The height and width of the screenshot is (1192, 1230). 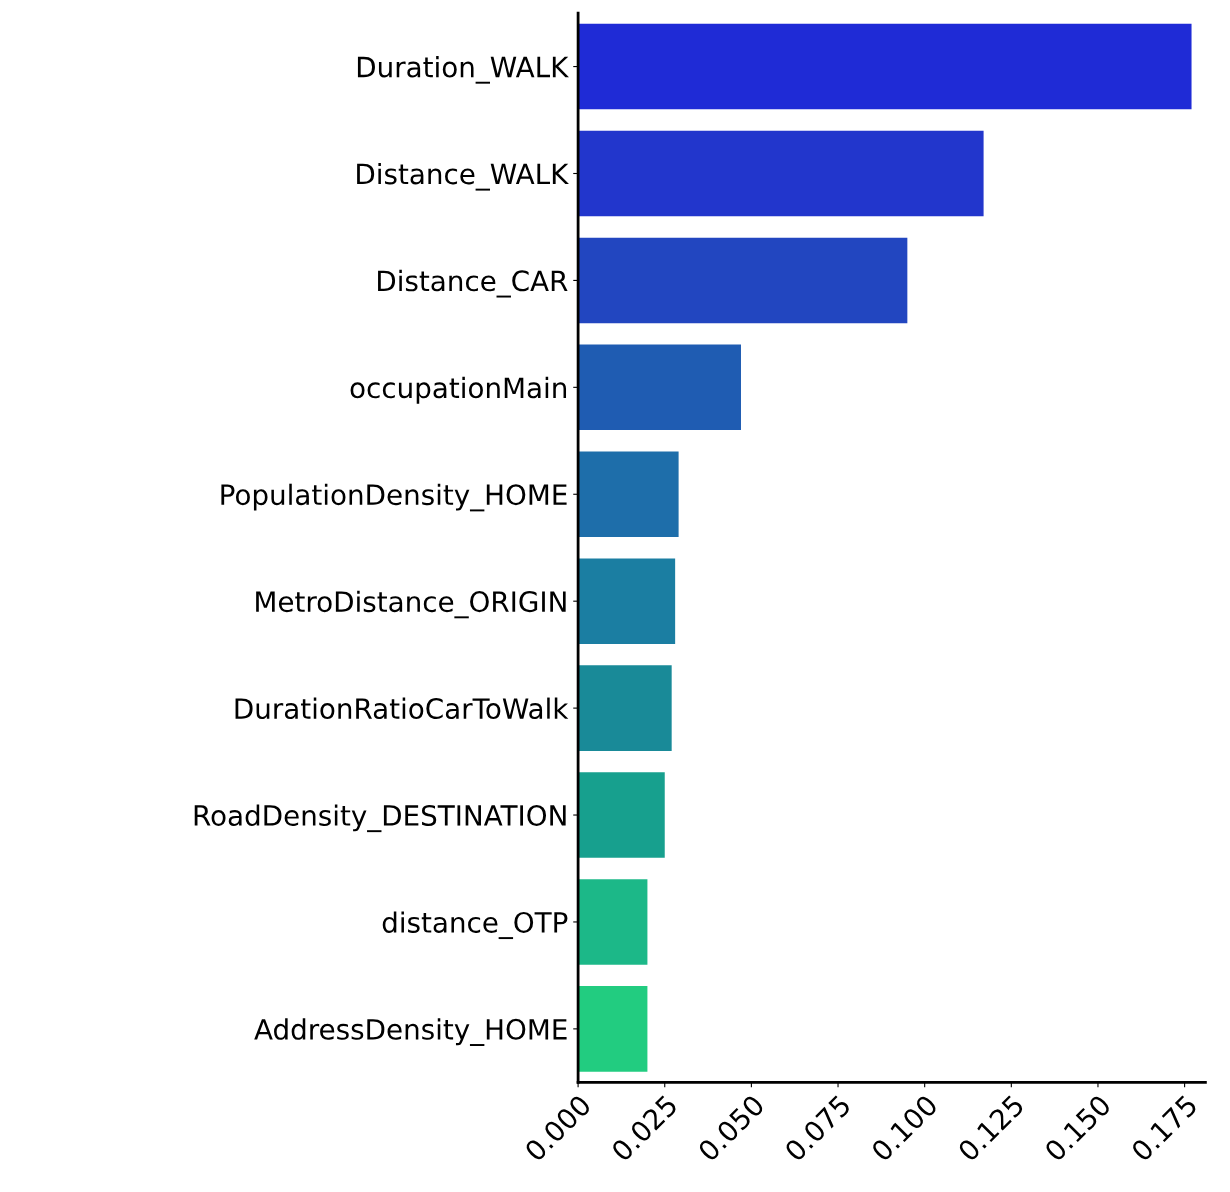 What do you see at coordinates (458, 390) in the screenshot?
I see `y-tick-label: occupationMain` at bounding box center [458, 390].